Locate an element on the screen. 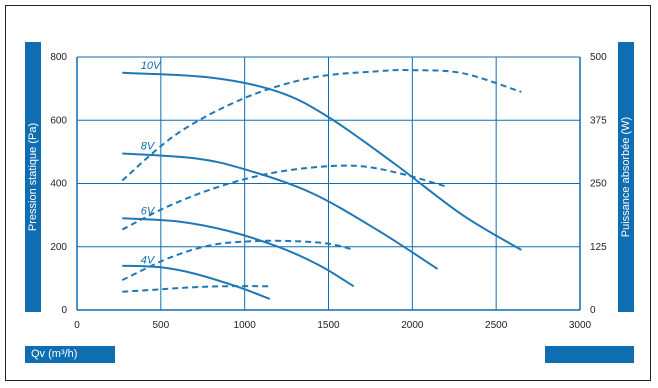 The image size is (658, 388). y2-tick-label: 375 is located at coordinates (598, 120).